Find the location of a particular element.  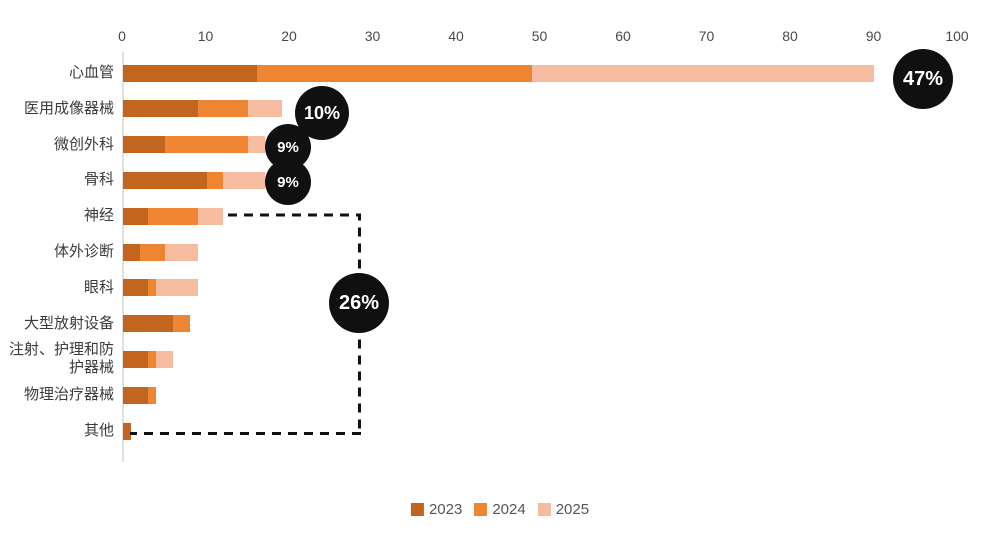

legend-item-2023: 2023 is located at coordinates (436, 509).